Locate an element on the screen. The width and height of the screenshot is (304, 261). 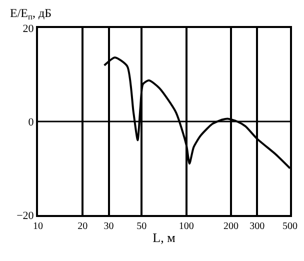
x-tick-label: 200 is located at coordinates (230, 226).